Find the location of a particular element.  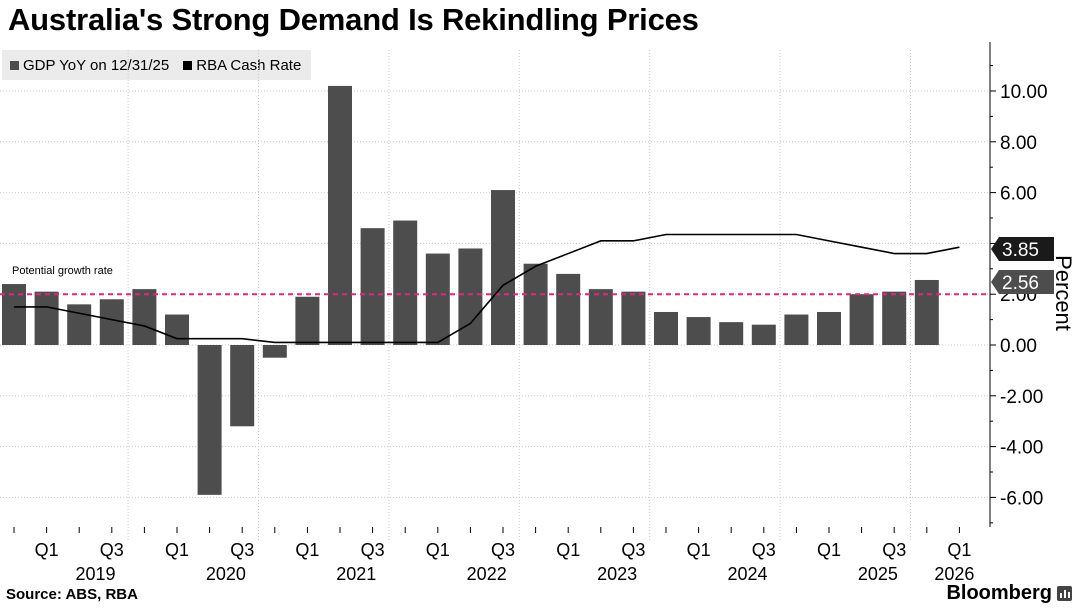

y-axis-title: Percent is located at coordinates (1063, 293).